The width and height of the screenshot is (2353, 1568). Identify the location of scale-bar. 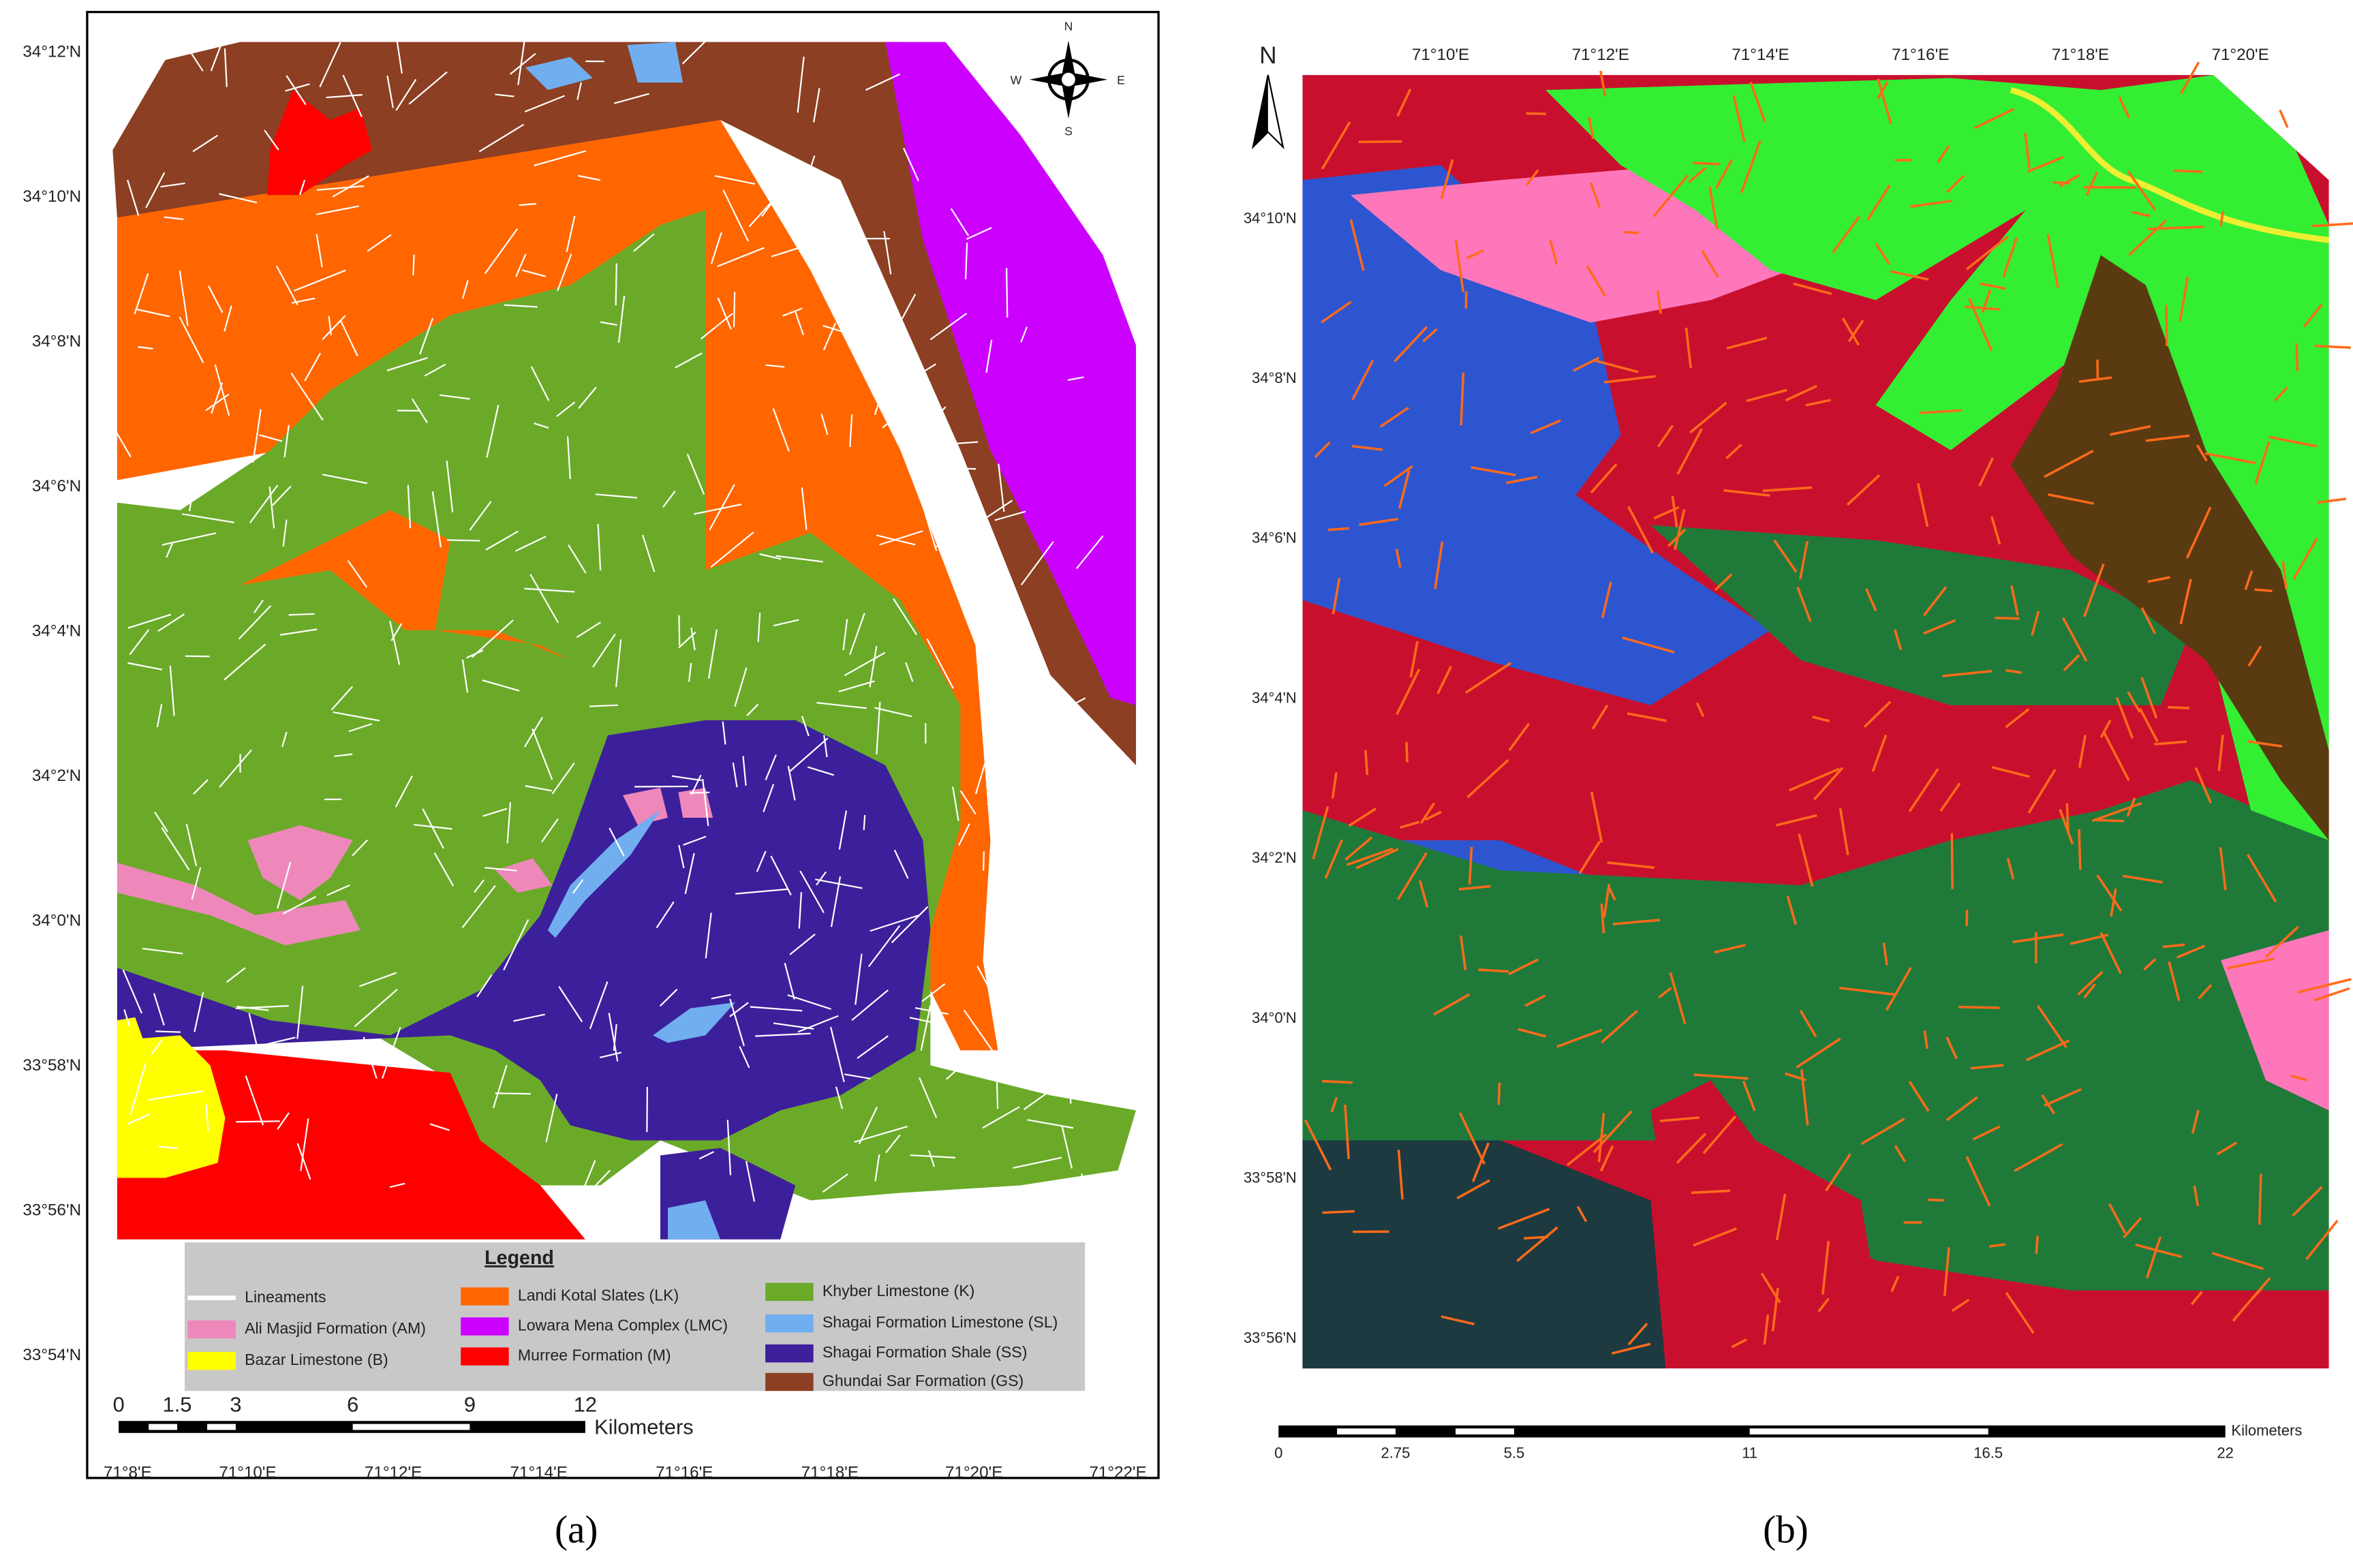
(352, 1427).